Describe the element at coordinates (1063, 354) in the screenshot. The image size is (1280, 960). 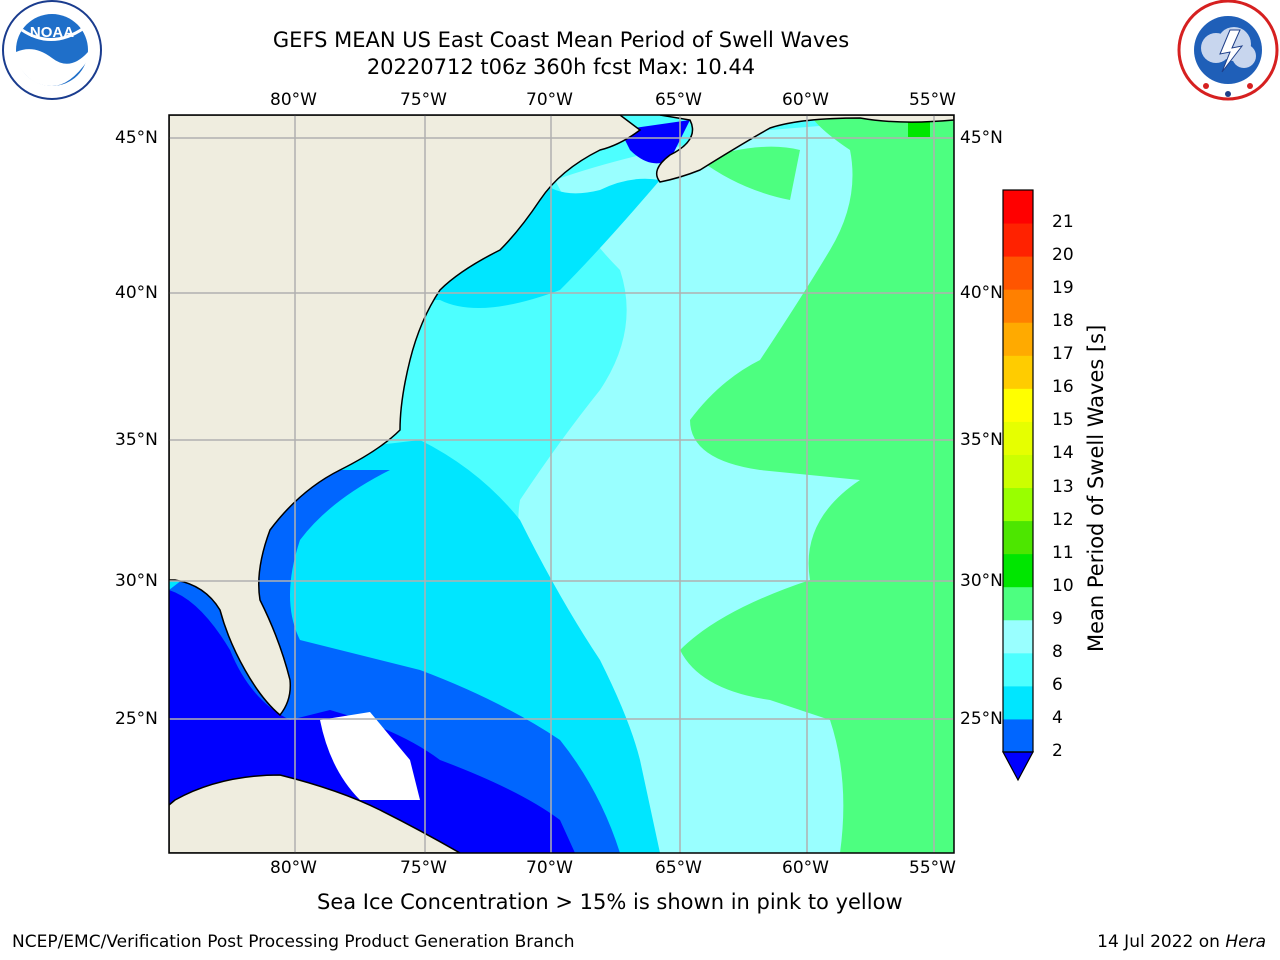
I see `colorbar-tick-label: 17` at that location.